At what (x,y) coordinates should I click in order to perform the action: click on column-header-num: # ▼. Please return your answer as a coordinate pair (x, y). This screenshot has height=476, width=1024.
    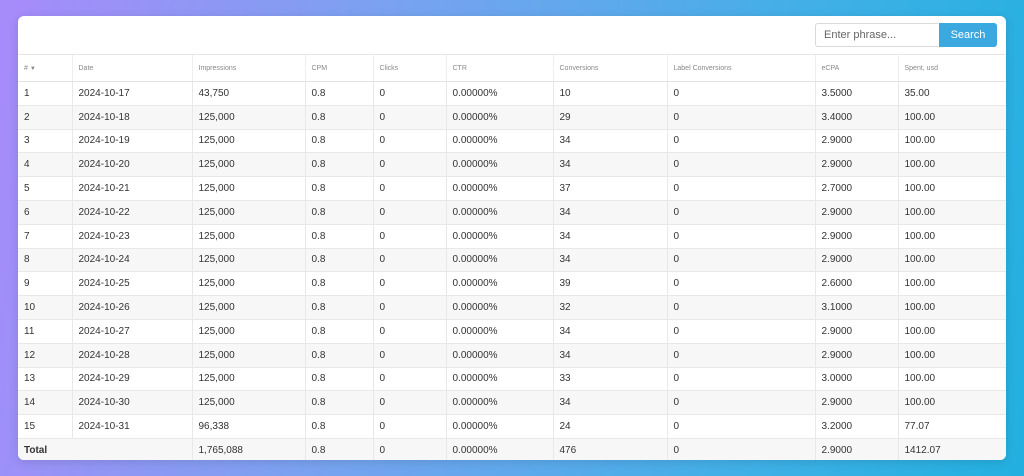
    Looking at the image, I should click on (45, 68).